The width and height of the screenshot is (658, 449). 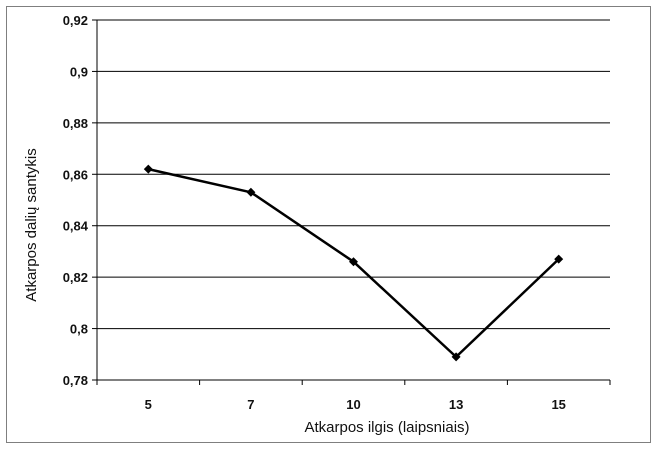 What do you see at coordinates (75, 20) in the screenshot?
I see `y-tick-label: 0,92` at bounding box center [75, 20].